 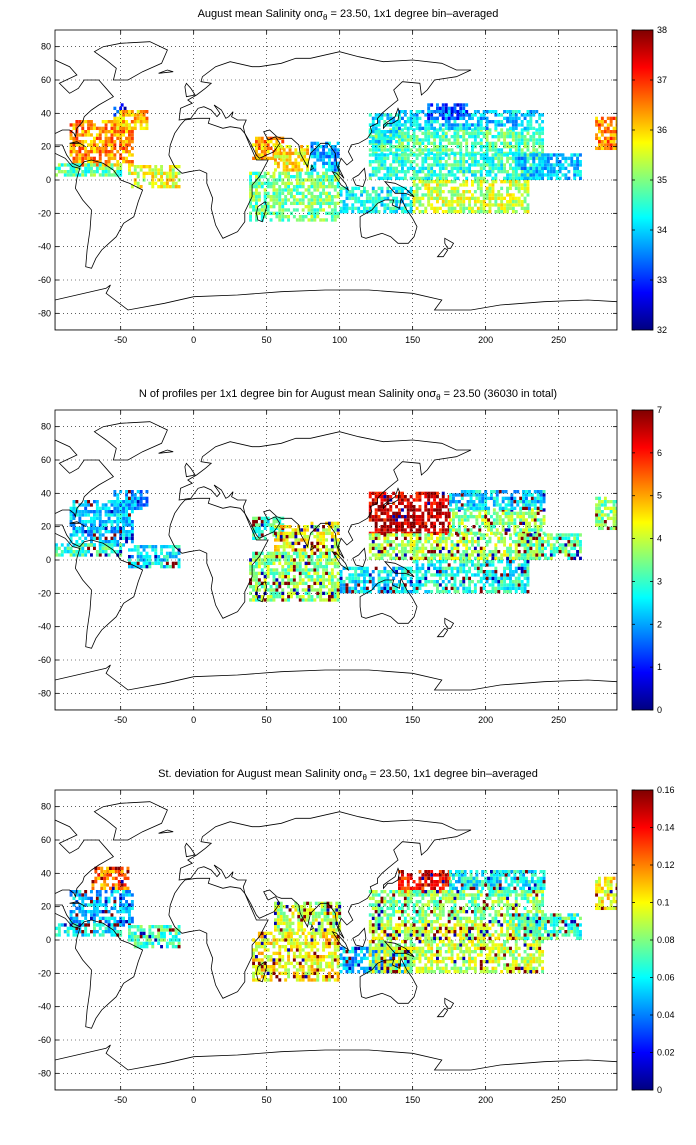 I want to click on y-tick-label: 0, so click(x=48, y=180).